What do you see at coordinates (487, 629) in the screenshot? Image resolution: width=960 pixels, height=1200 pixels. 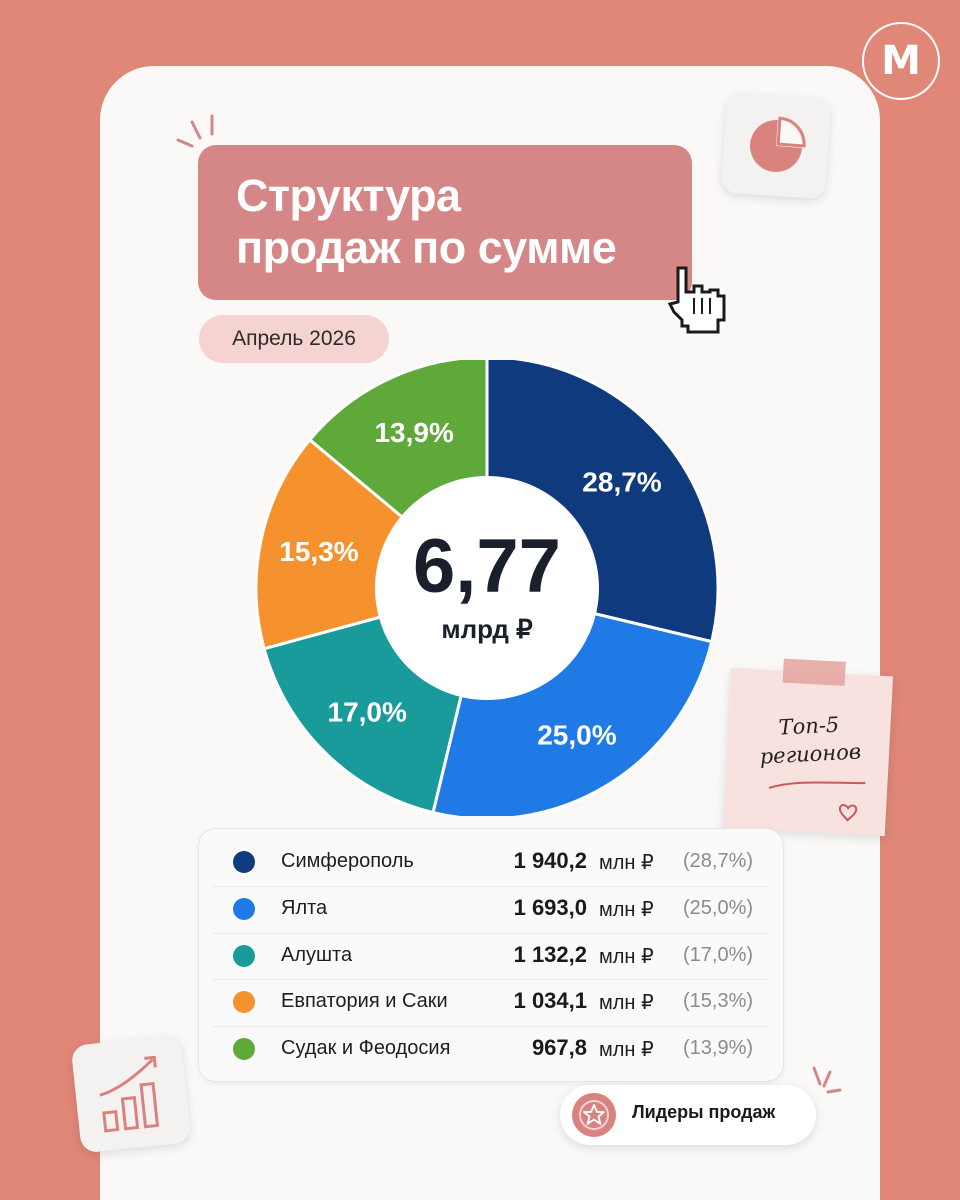 I see `center-total-unit: млрд ₽` at bounding box center [487, 629].